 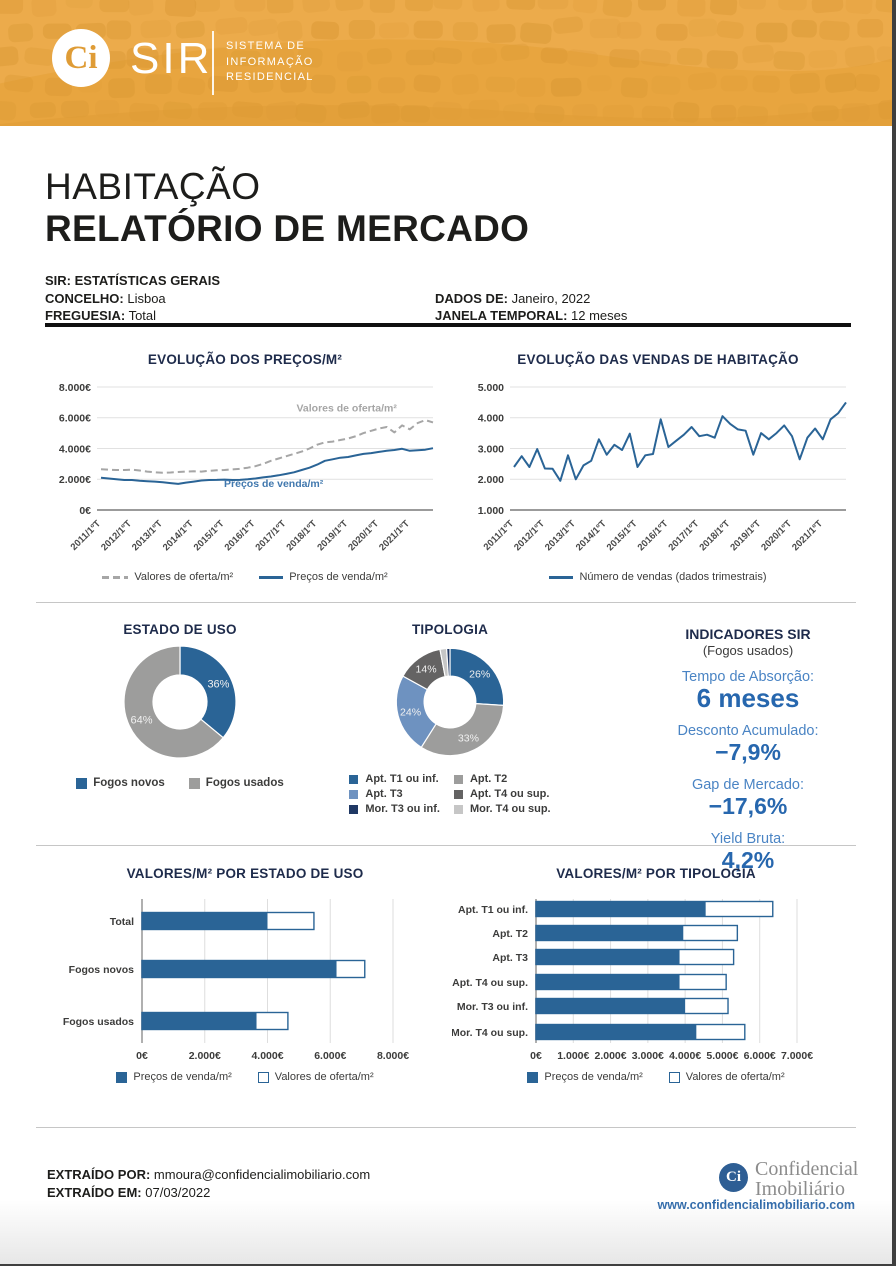 I want to click on legend-label: Mor. T3 ou inf., so click(x=402, y=809).